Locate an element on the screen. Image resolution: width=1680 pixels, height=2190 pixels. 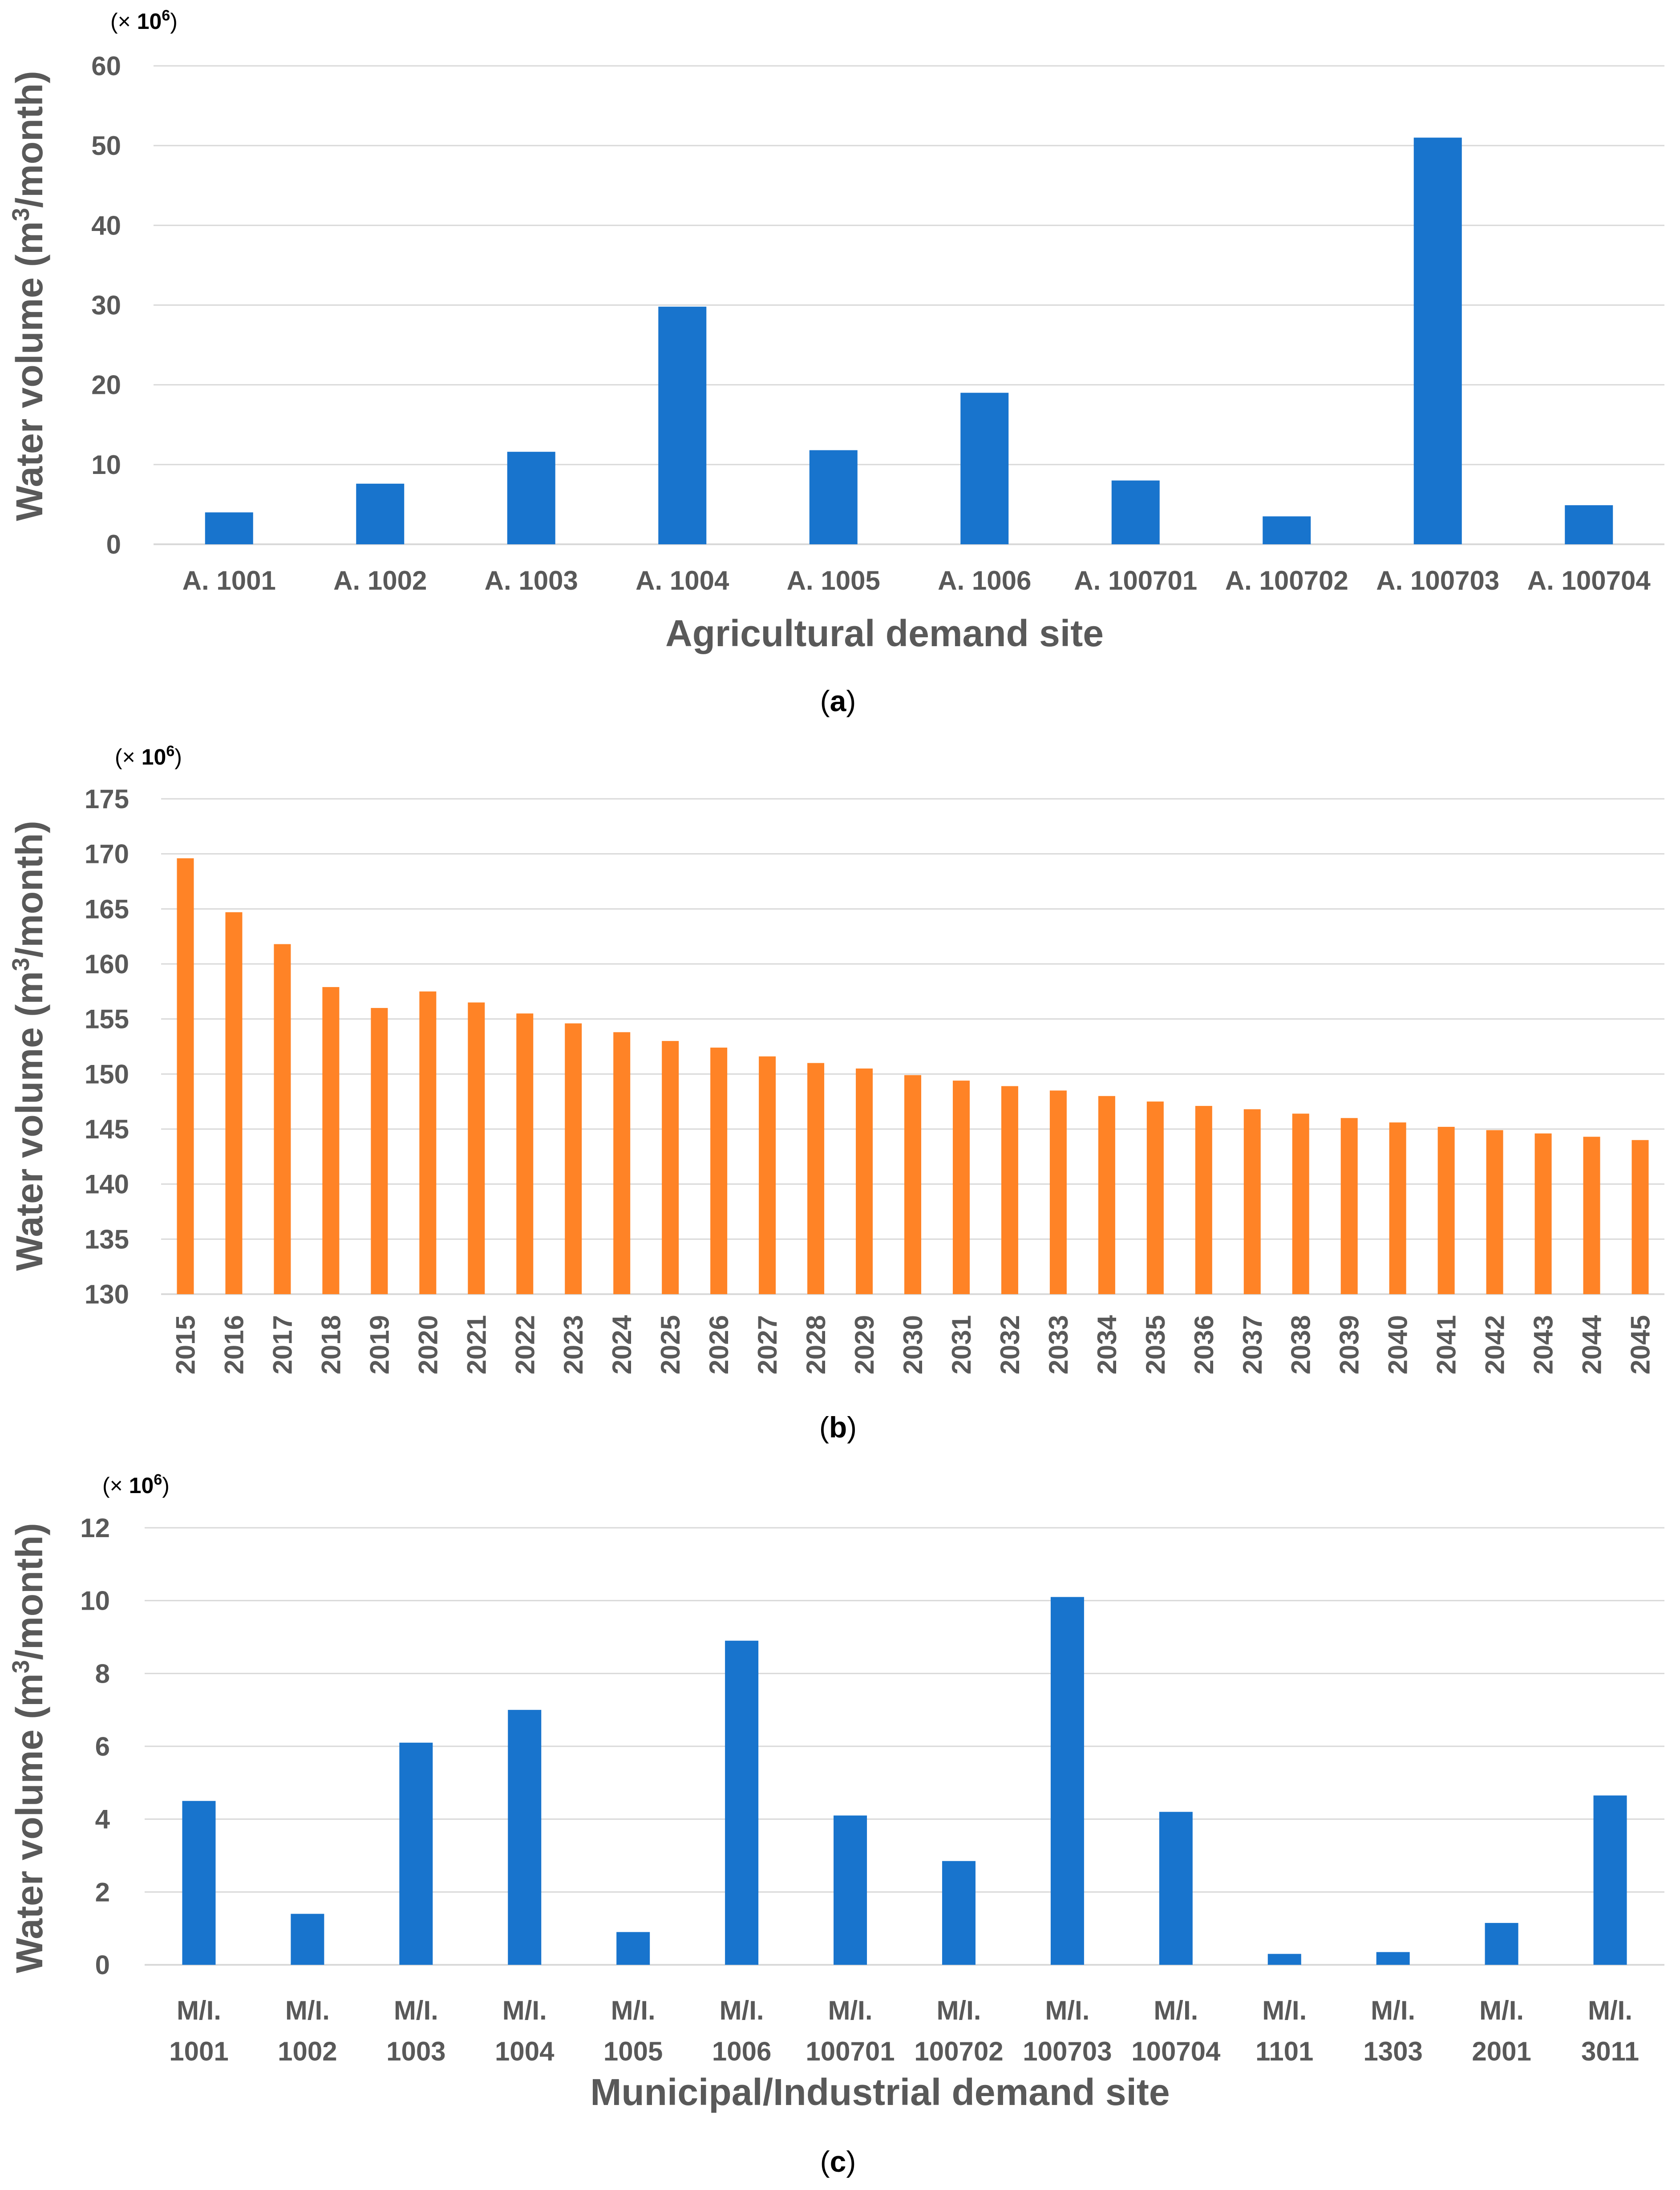
y-tick-label: 6 is located at coordinates (102, 1746).